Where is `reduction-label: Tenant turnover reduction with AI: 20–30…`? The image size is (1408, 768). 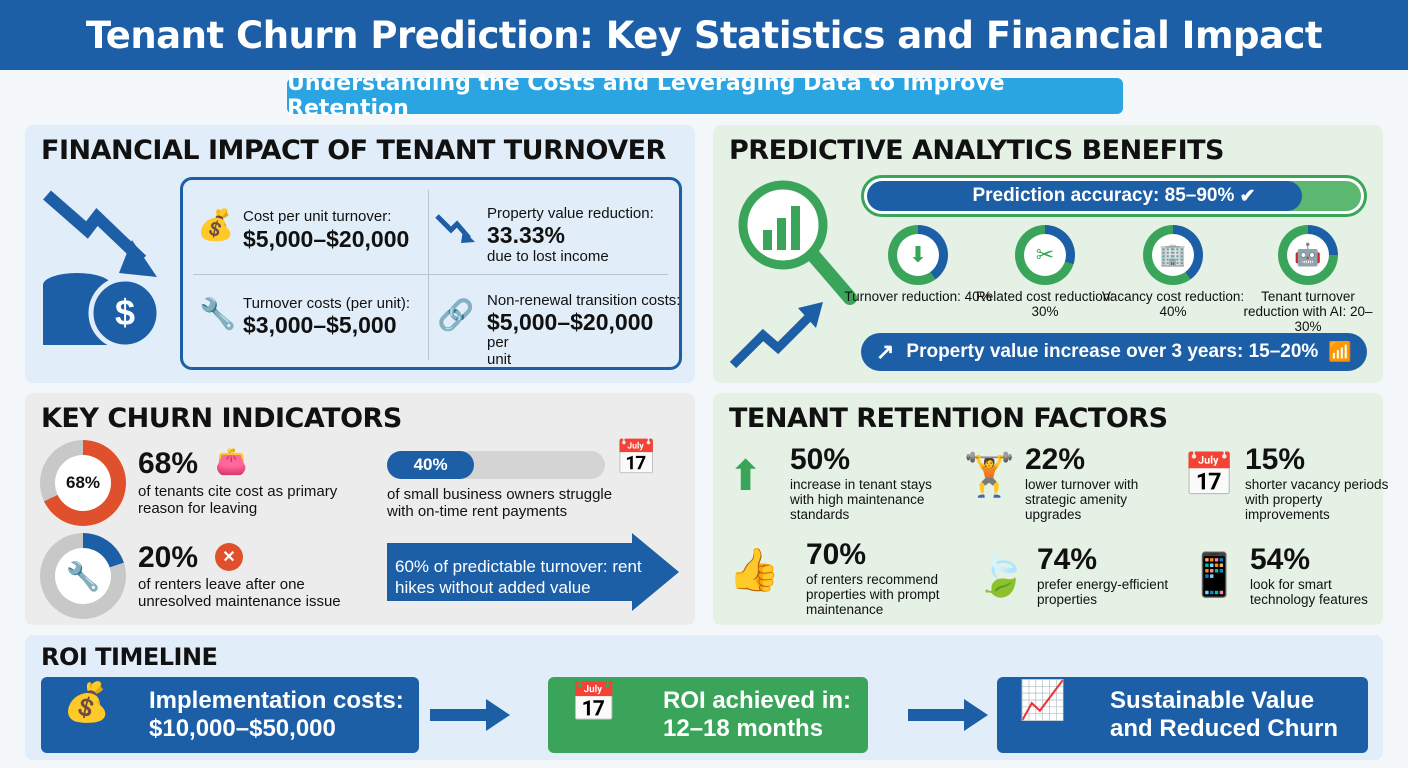
reduction-label: Tenant turnover reduction with AI: 20–30… is located at coordinates (1308, 311).